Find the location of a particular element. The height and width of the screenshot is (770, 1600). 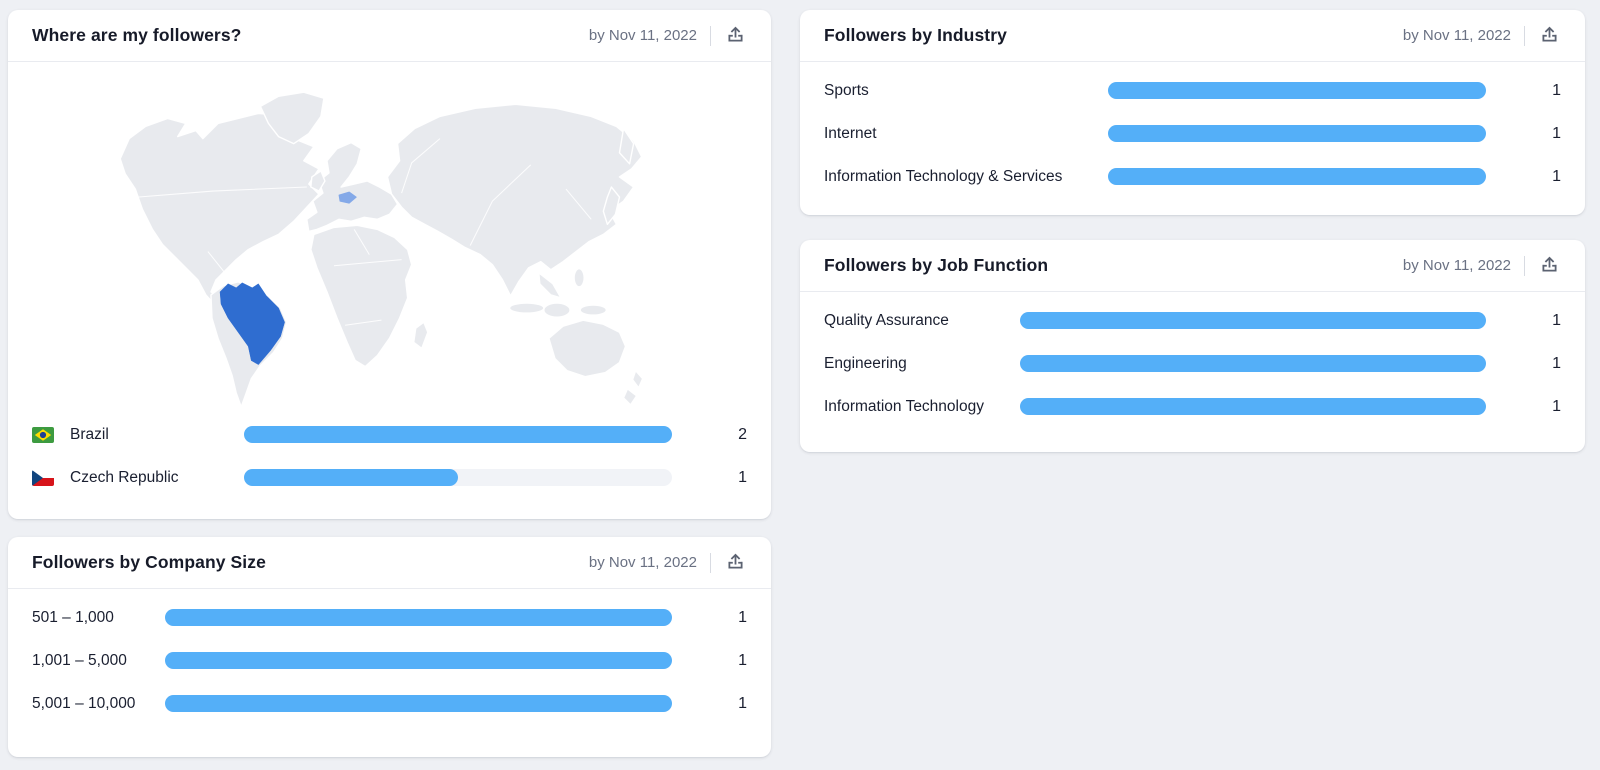

map-kamchatka is located at coordinates (626, 146).